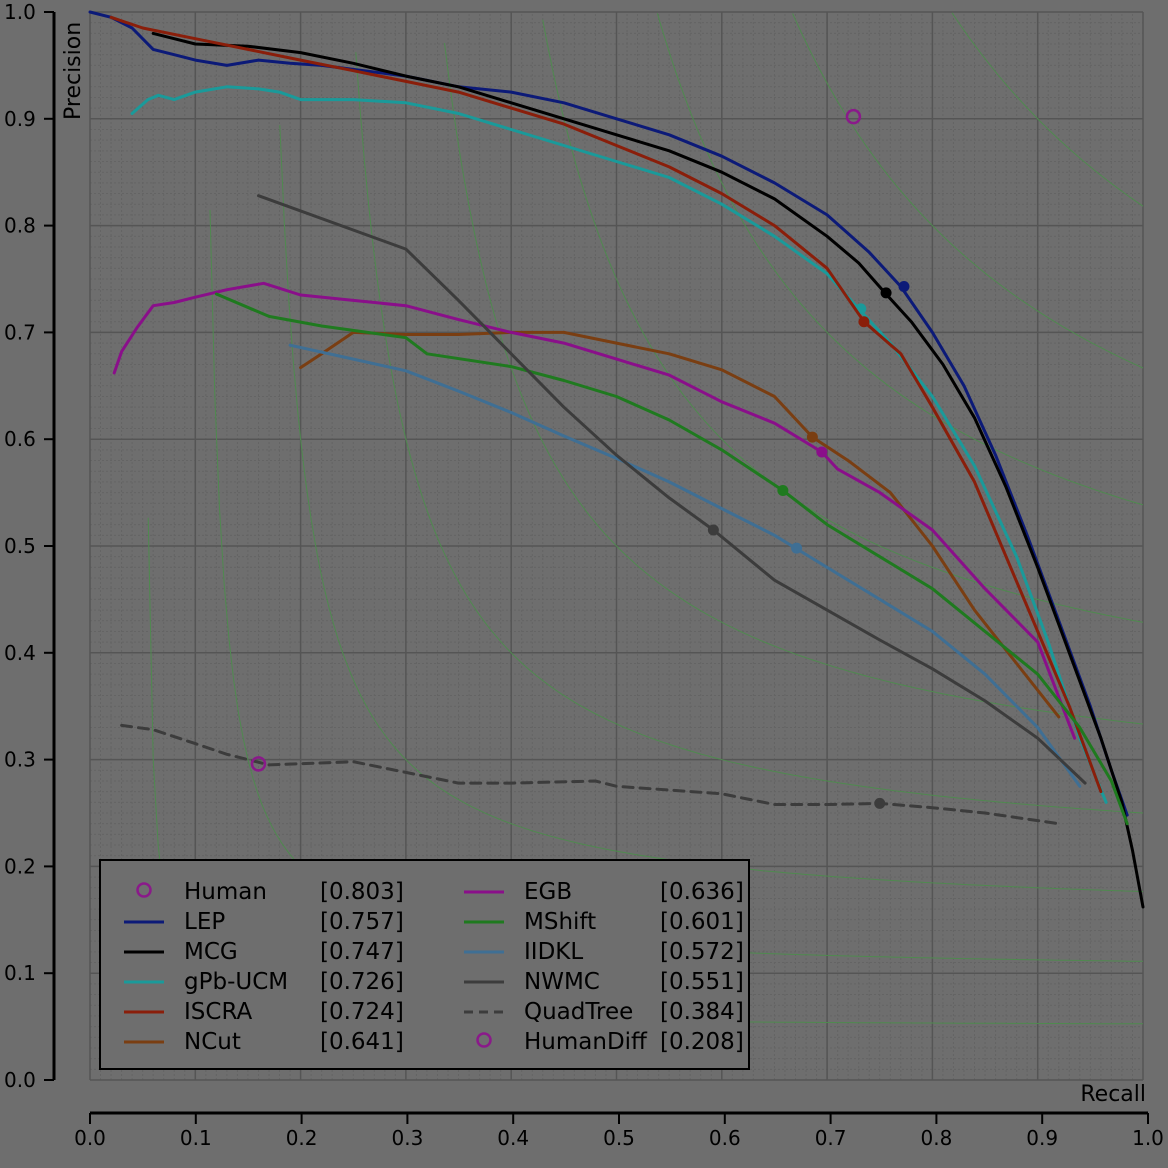  Describe the element at coordinates (20, 760) in the screenshot. I see `y-tick-label: 0.3` at that location.